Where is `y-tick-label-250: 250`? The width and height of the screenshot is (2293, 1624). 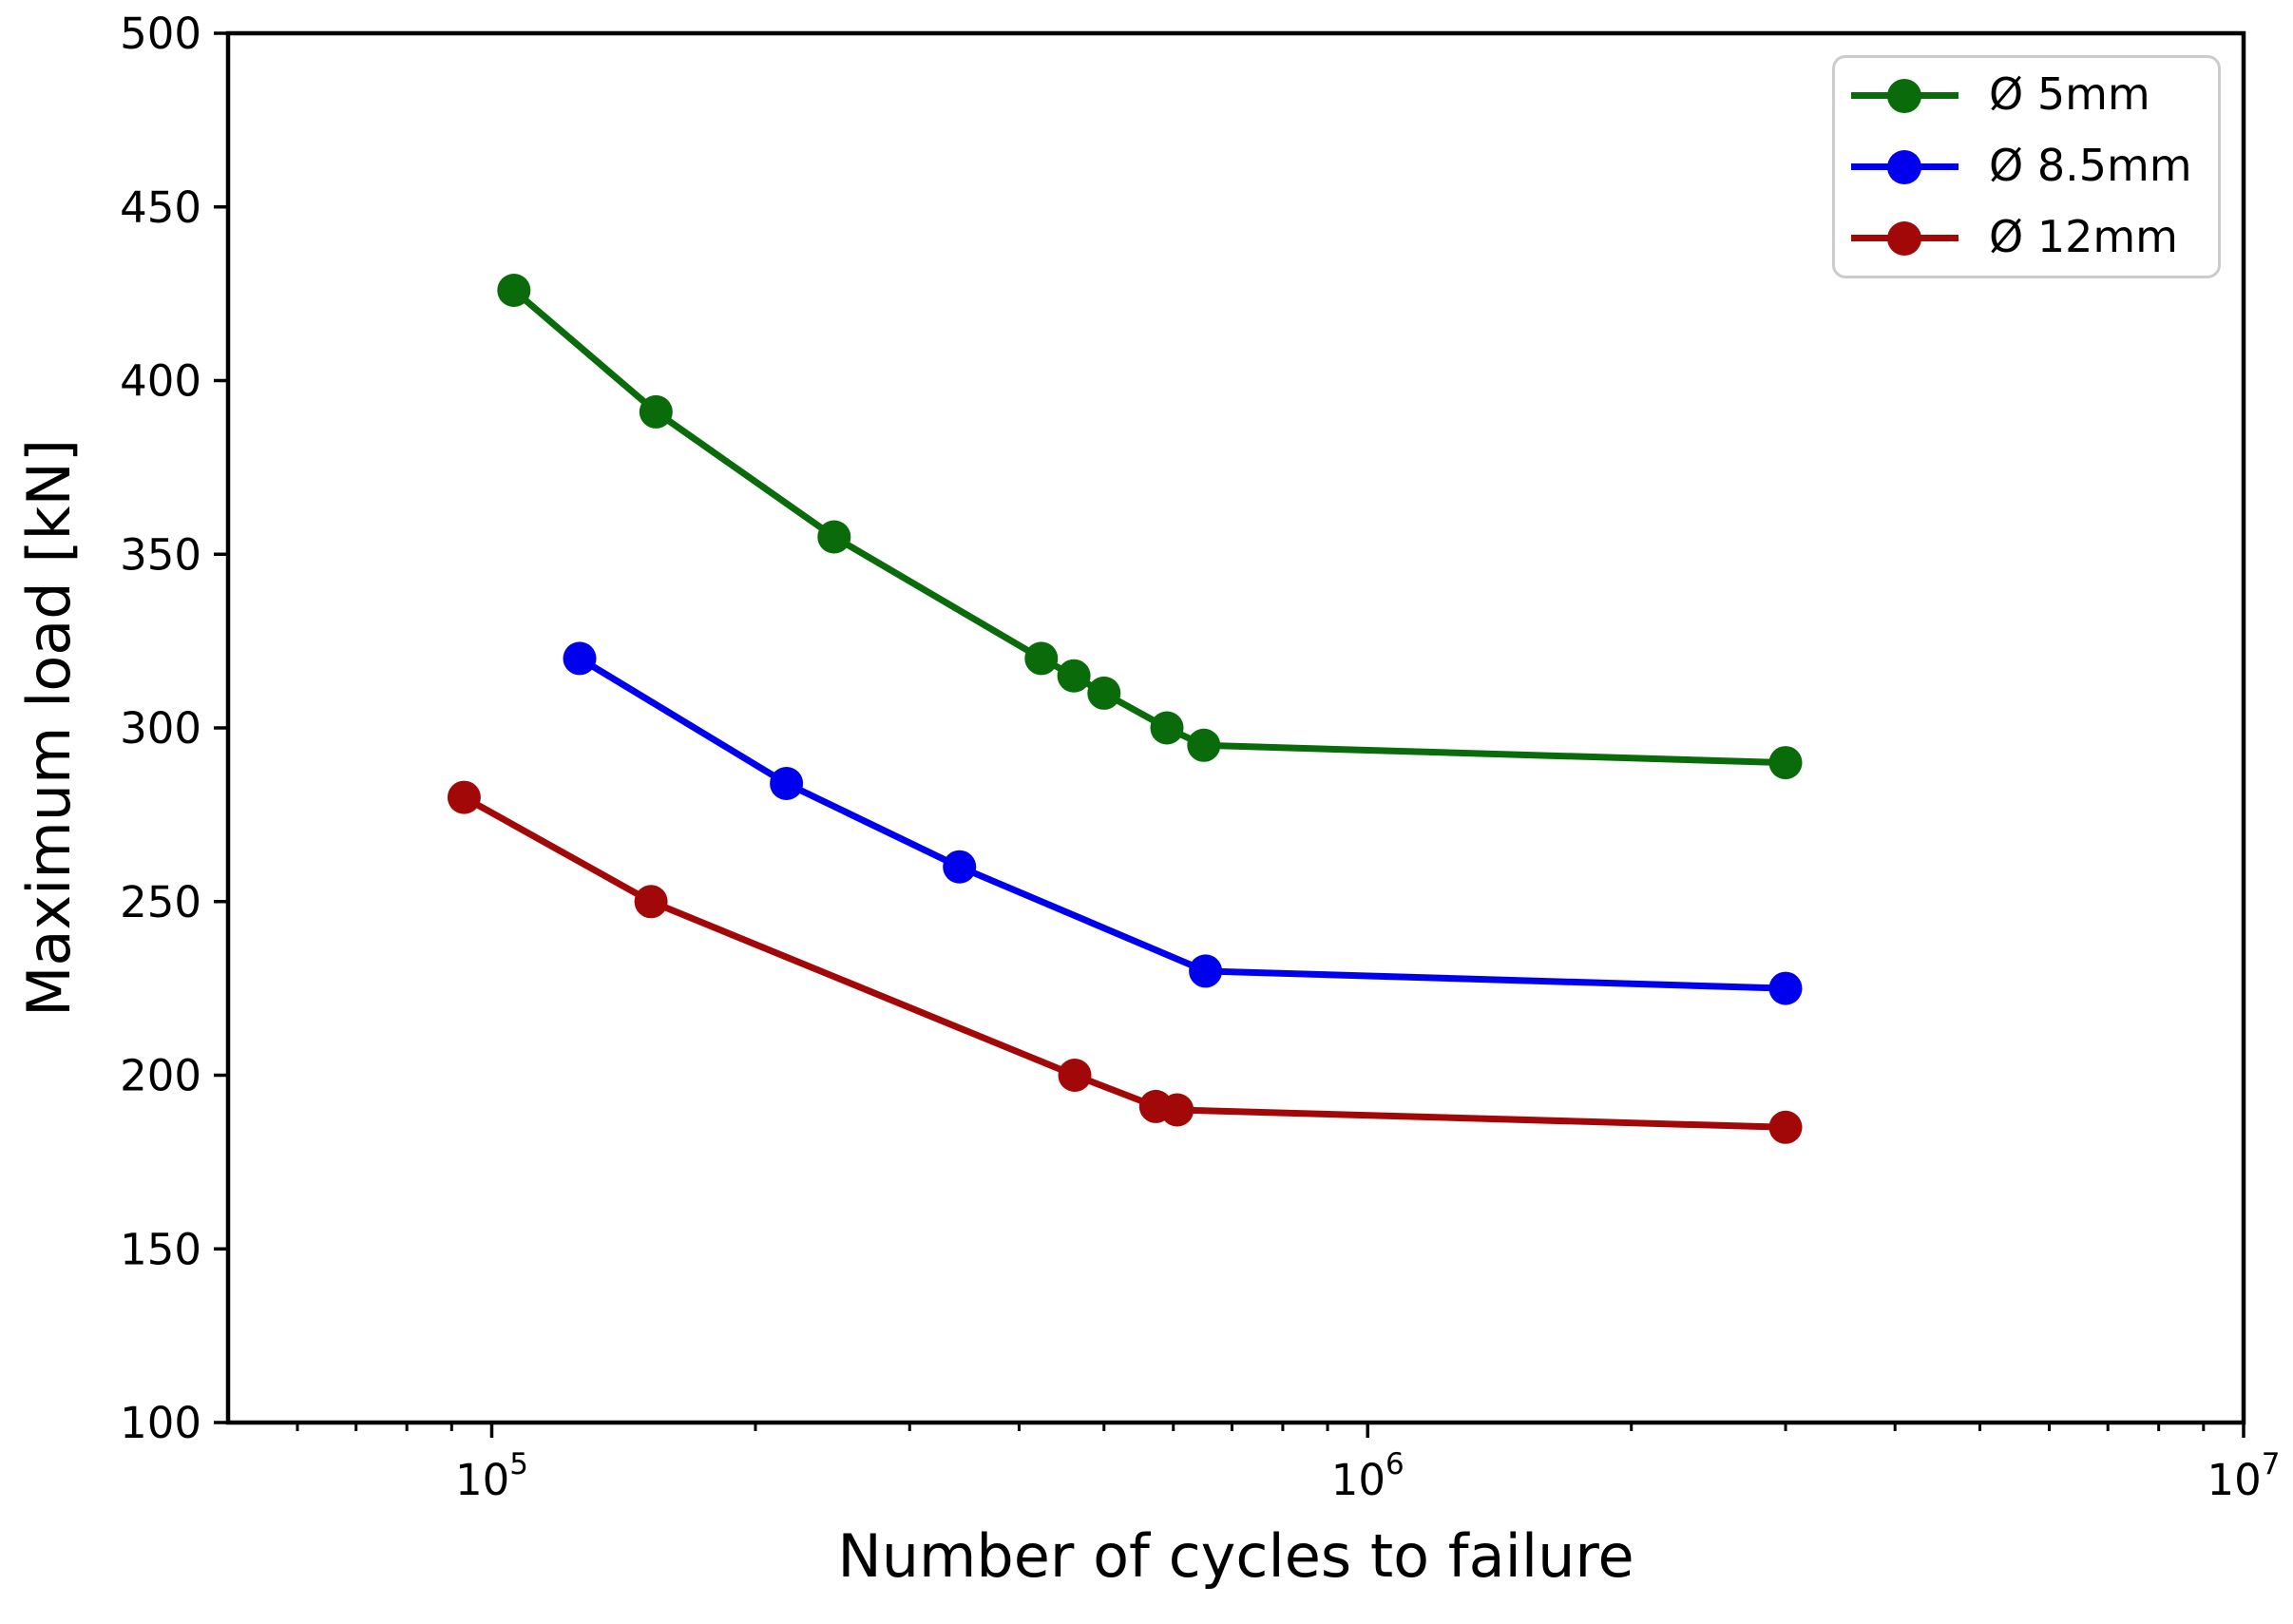
y-tick-label-250: 250 is located at coordinates (160, 902).